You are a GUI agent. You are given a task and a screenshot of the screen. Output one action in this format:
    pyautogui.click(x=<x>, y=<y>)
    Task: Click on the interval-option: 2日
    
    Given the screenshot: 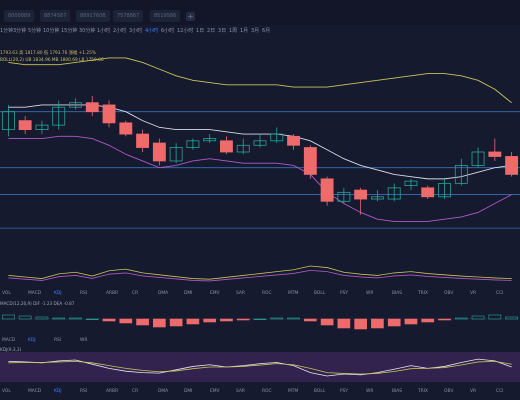 What is the action you would take?
    pyautogui.click(x=211, y=31)
    